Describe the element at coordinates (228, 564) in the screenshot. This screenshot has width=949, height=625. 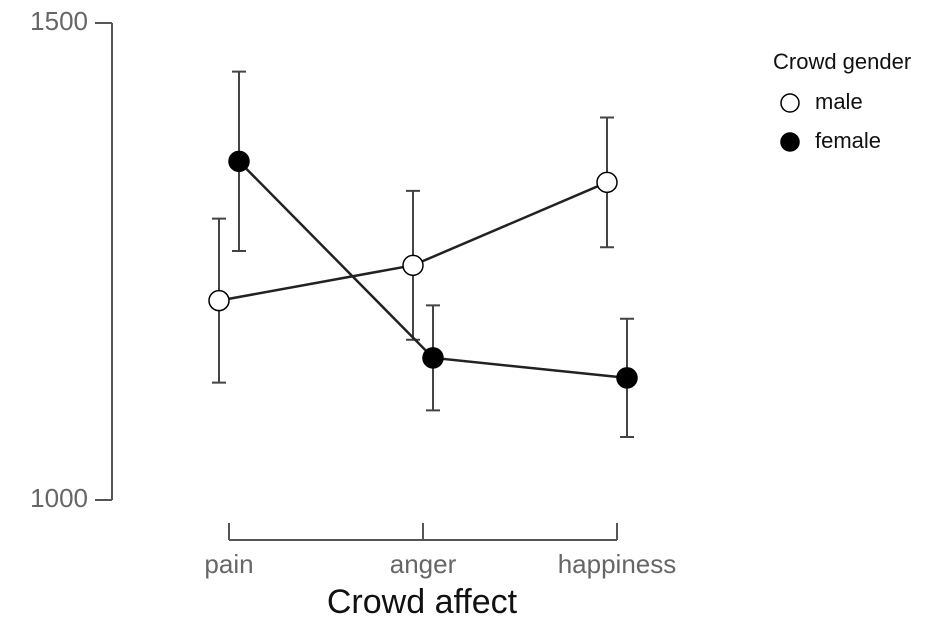
I see `x-tick-label: pain` at that location.